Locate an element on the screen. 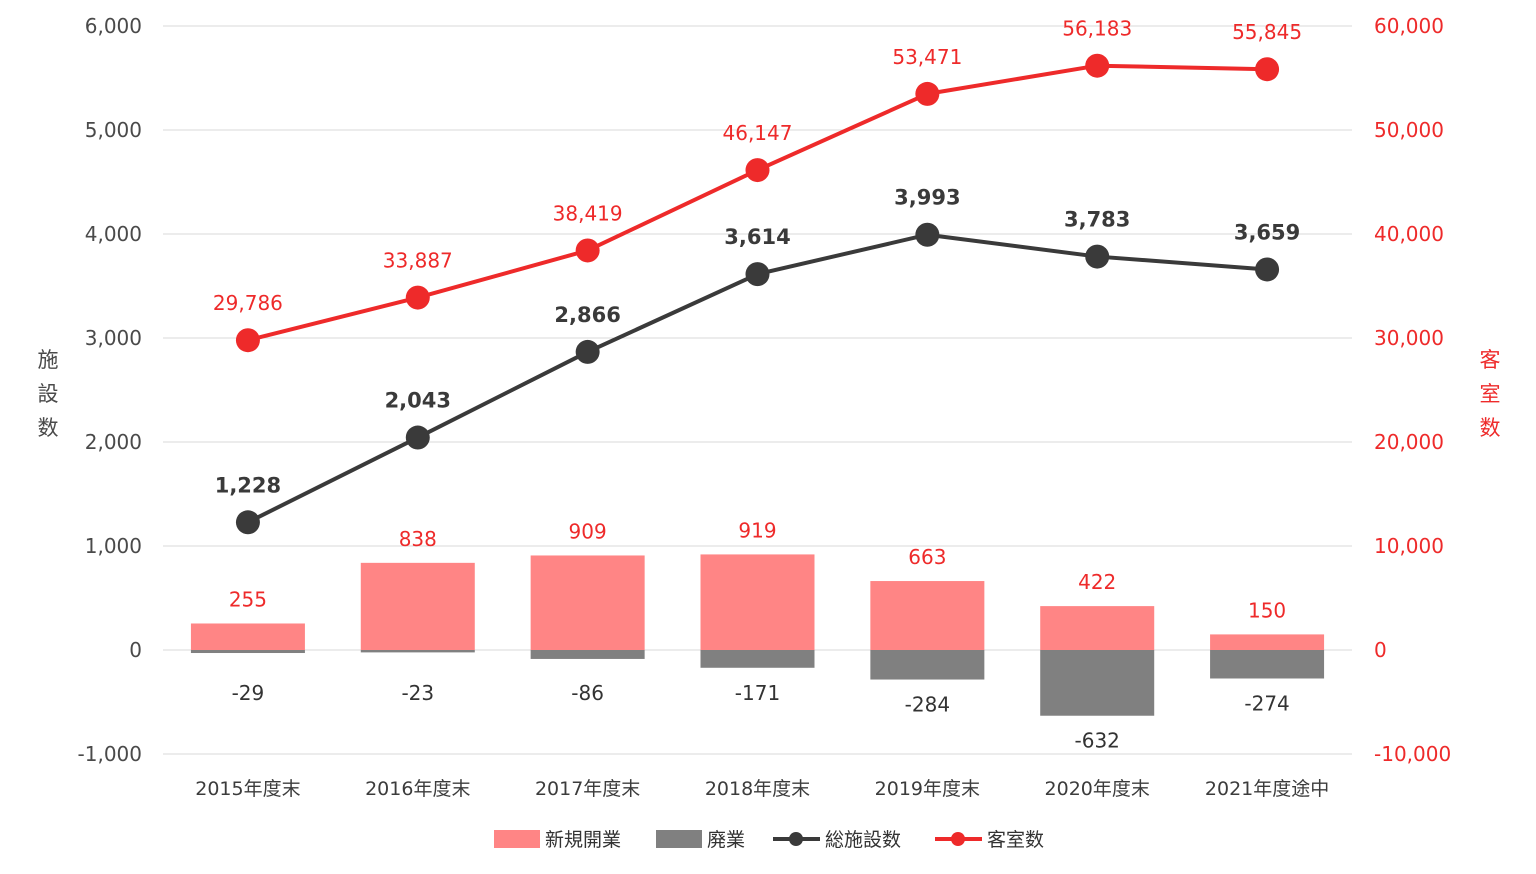  data-label-total-facilities: 3,993 is located at coordinates (927, 198).